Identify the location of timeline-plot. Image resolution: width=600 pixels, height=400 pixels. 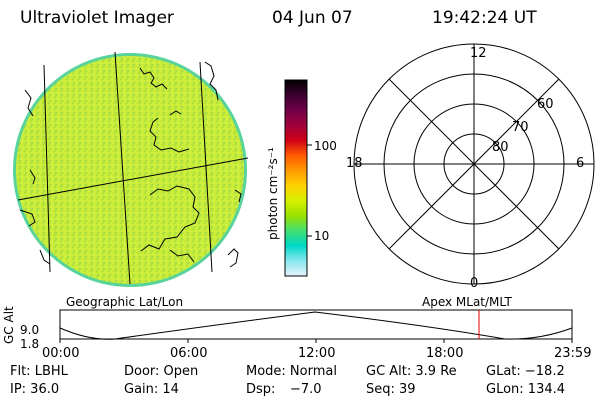
(316, 326).